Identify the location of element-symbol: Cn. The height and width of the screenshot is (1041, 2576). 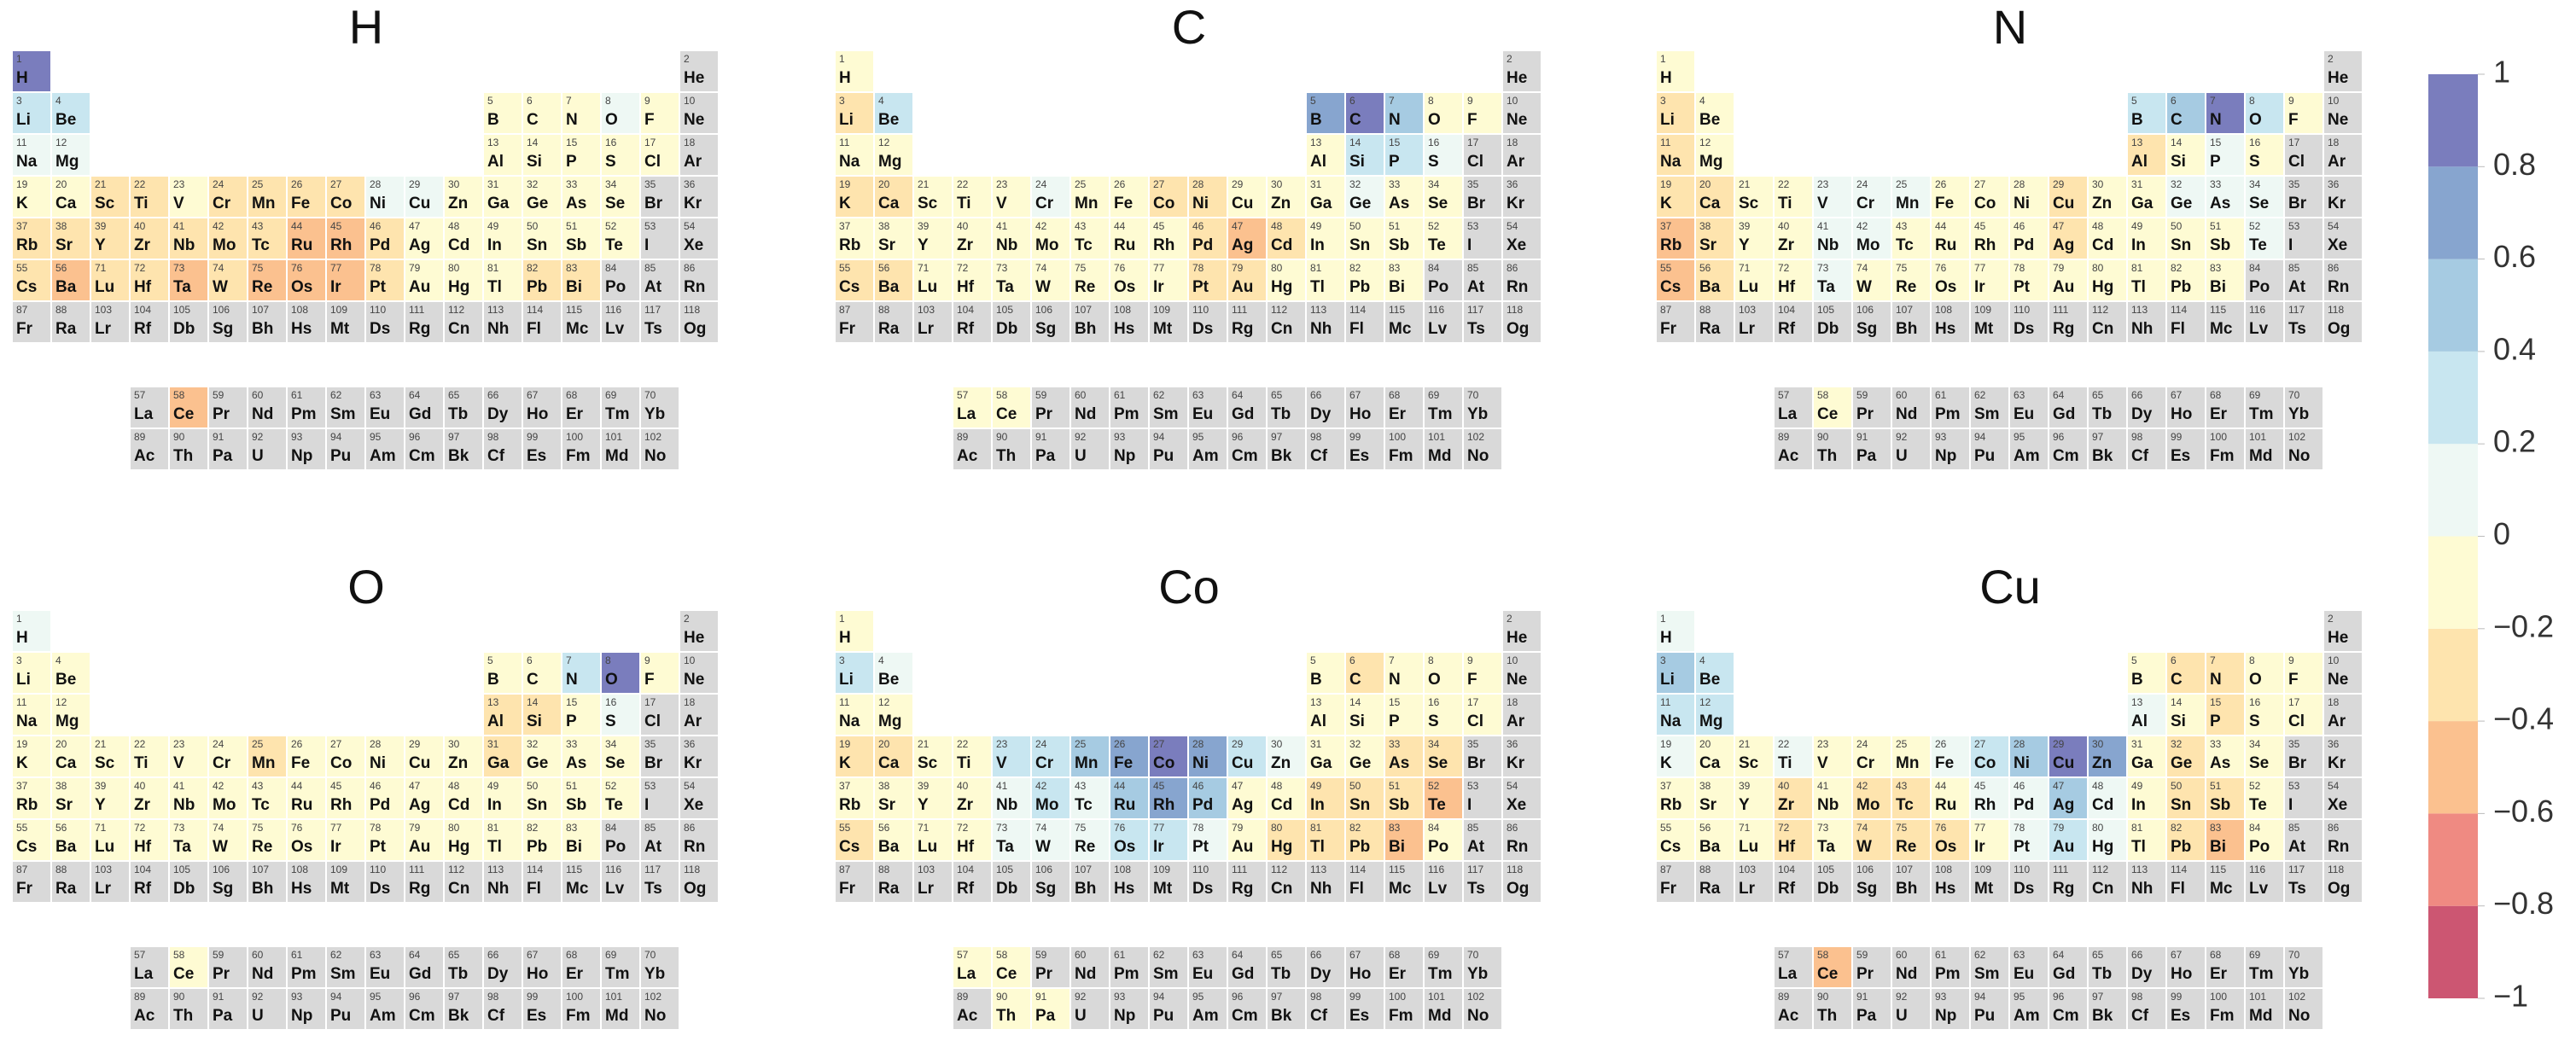
(458, 889).